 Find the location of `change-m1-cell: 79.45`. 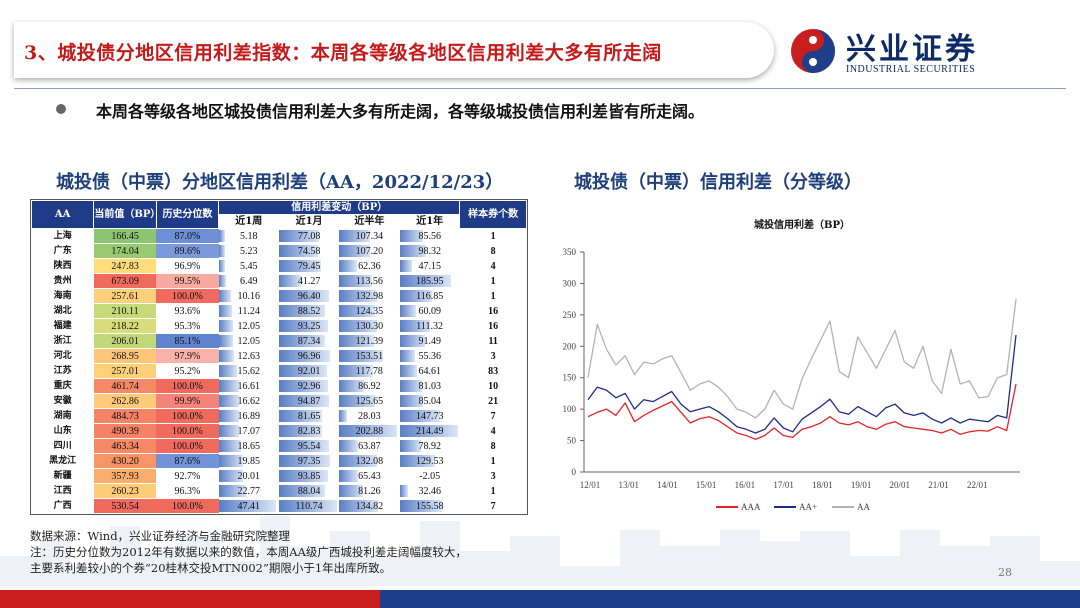

change-m1-cell: 79.45 is located at coordinates (309, 266).